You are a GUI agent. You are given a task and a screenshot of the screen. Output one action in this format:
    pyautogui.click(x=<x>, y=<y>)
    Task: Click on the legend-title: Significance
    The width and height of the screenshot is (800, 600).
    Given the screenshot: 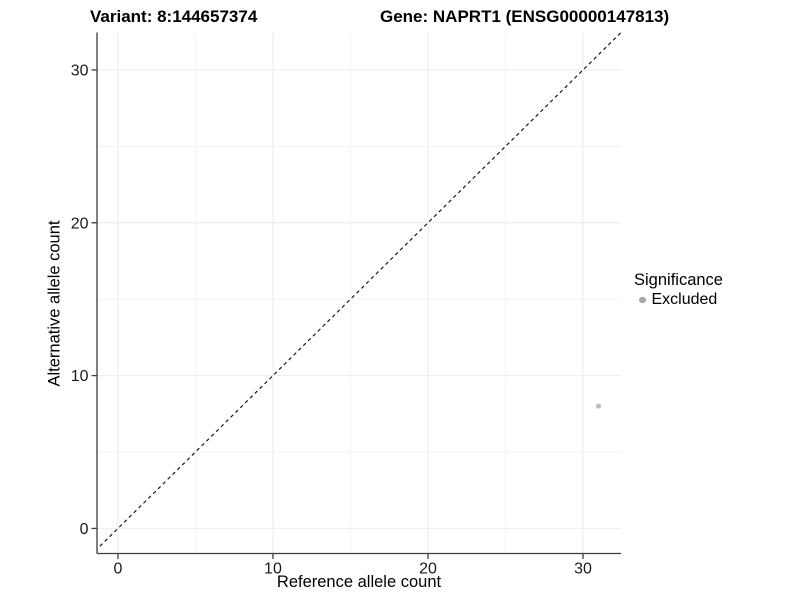 What is the action you would take?
    pyautogui.click(x=678, y=280)
    